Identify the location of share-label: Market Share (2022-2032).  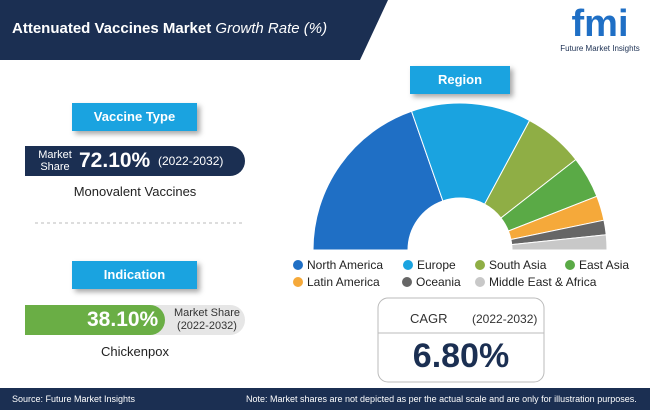
(207, 320).